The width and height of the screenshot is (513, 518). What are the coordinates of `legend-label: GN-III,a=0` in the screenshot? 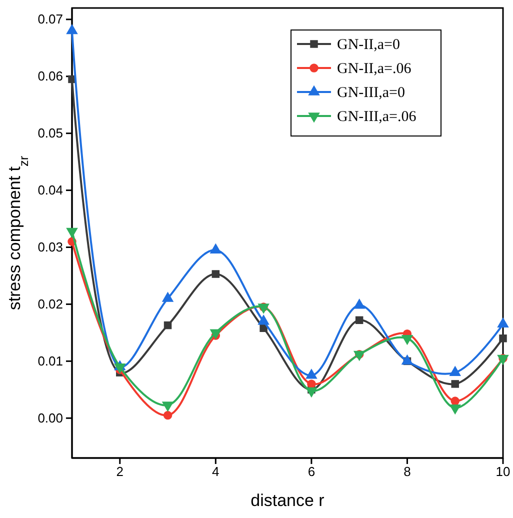 It's located at (371, 93).